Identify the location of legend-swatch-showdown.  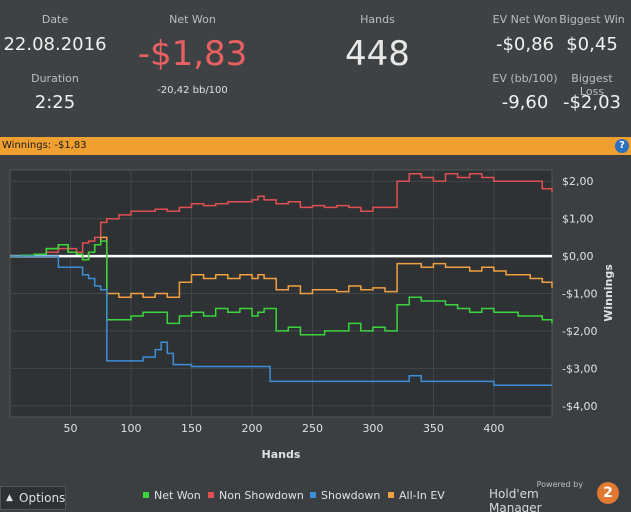
(313, 495).